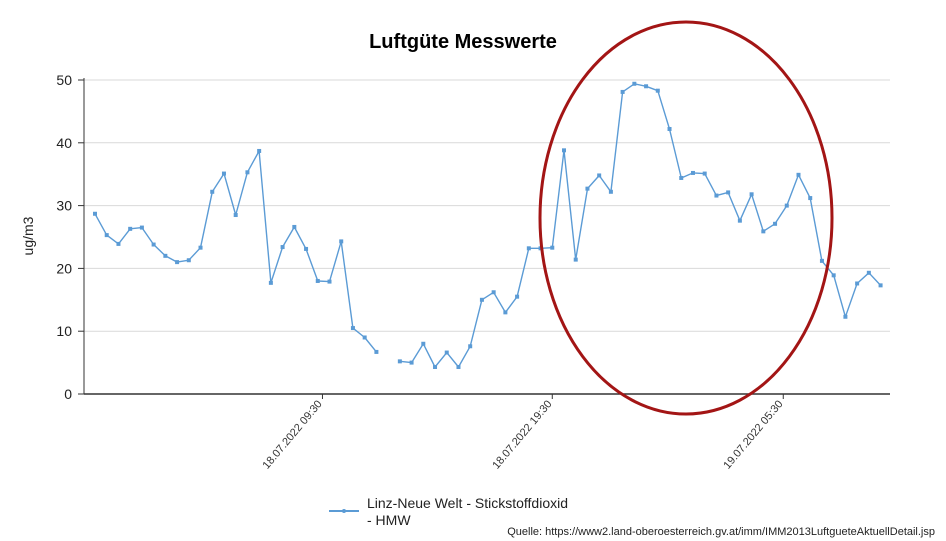 This screenshot has width=946, height=541. Describe the element at coordinates (70, 237) in the screenshot. I see `y-axis: 0 10 20 30 40 50` at that location.